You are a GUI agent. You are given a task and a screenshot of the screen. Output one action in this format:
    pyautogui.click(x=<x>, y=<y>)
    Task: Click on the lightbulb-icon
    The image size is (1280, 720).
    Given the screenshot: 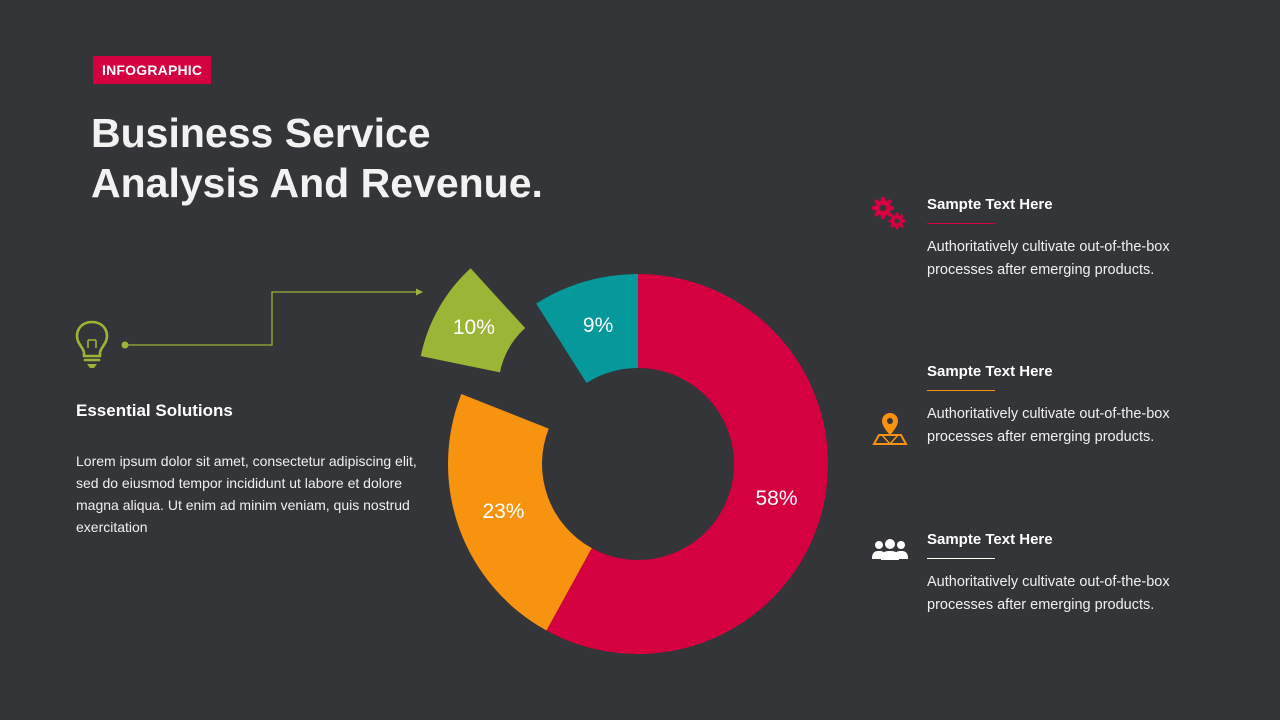 What is the action you would take?
    pyautogui.click(x=92, y=344)
    